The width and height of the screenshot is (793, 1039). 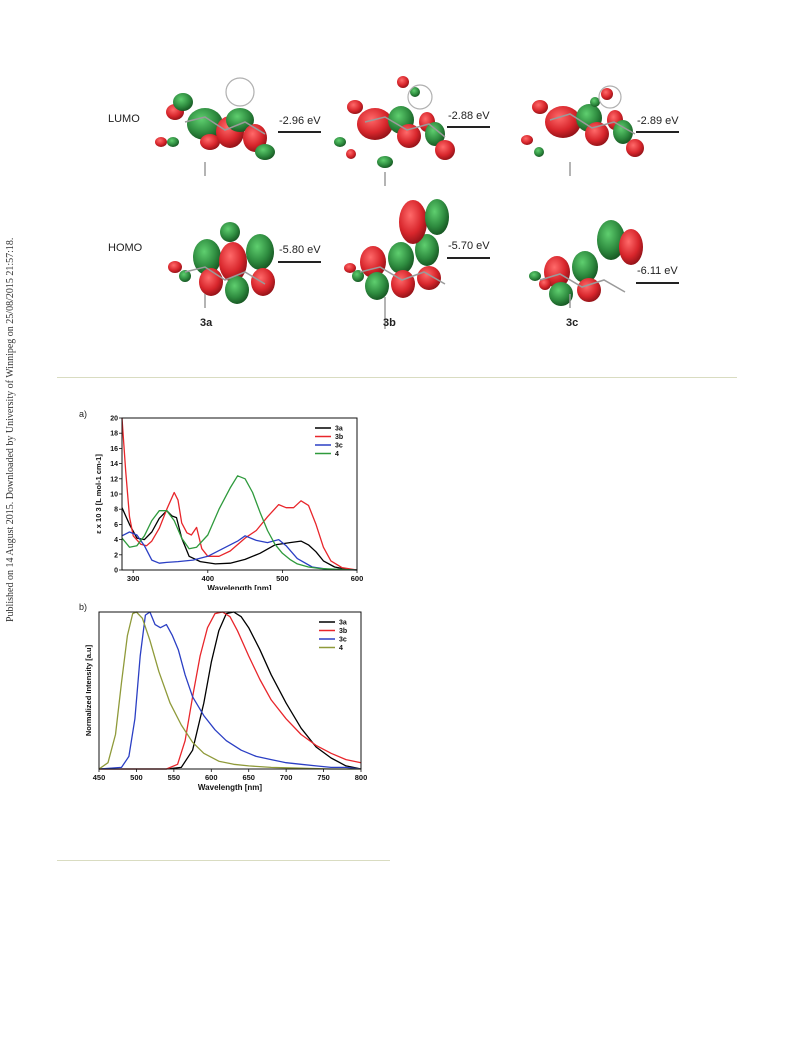 What do you see at coordinates (323, 777) in the screenshot?
I see `x-tick-label: 750` at bounding box center [323, 777].